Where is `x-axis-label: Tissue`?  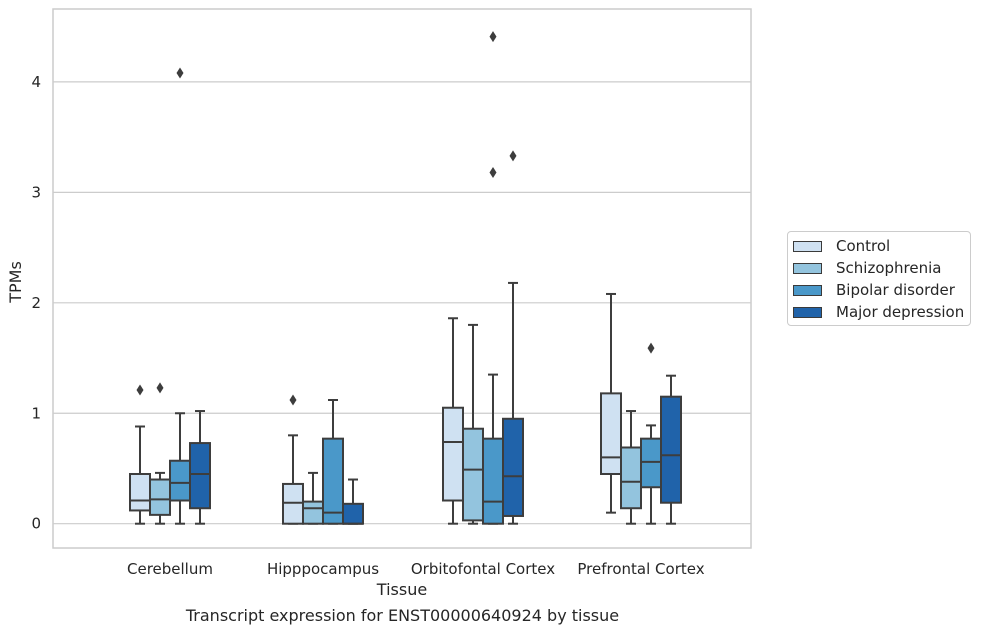 x-axis-label: Tissue is located at coordinates (401, 589).